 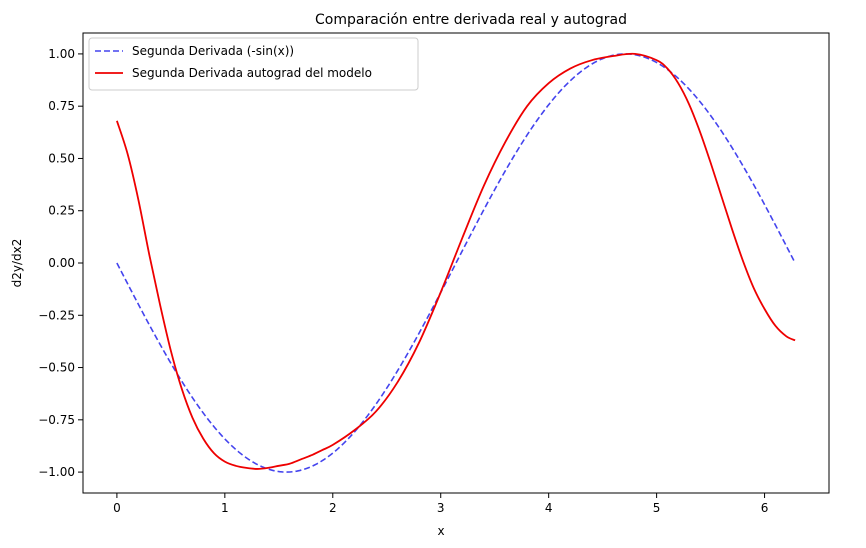 I want to click on y-tick-label: 0.00, so click(x=61, y=263).